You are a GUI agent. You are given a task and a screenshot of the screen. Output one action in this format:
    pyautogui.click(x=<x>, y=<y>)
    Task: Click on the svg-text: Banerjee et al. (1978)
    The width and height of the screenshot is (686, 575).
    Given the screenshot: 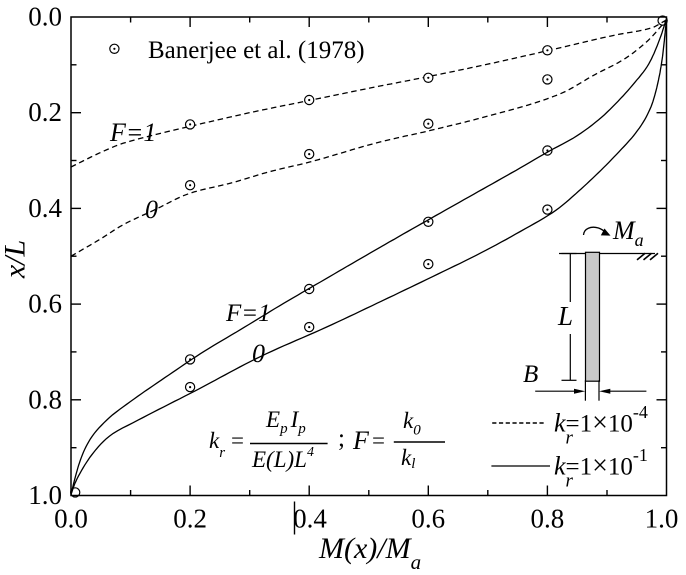 What is the action you would take?
    pyautogui.click(x=256, y=50)
    